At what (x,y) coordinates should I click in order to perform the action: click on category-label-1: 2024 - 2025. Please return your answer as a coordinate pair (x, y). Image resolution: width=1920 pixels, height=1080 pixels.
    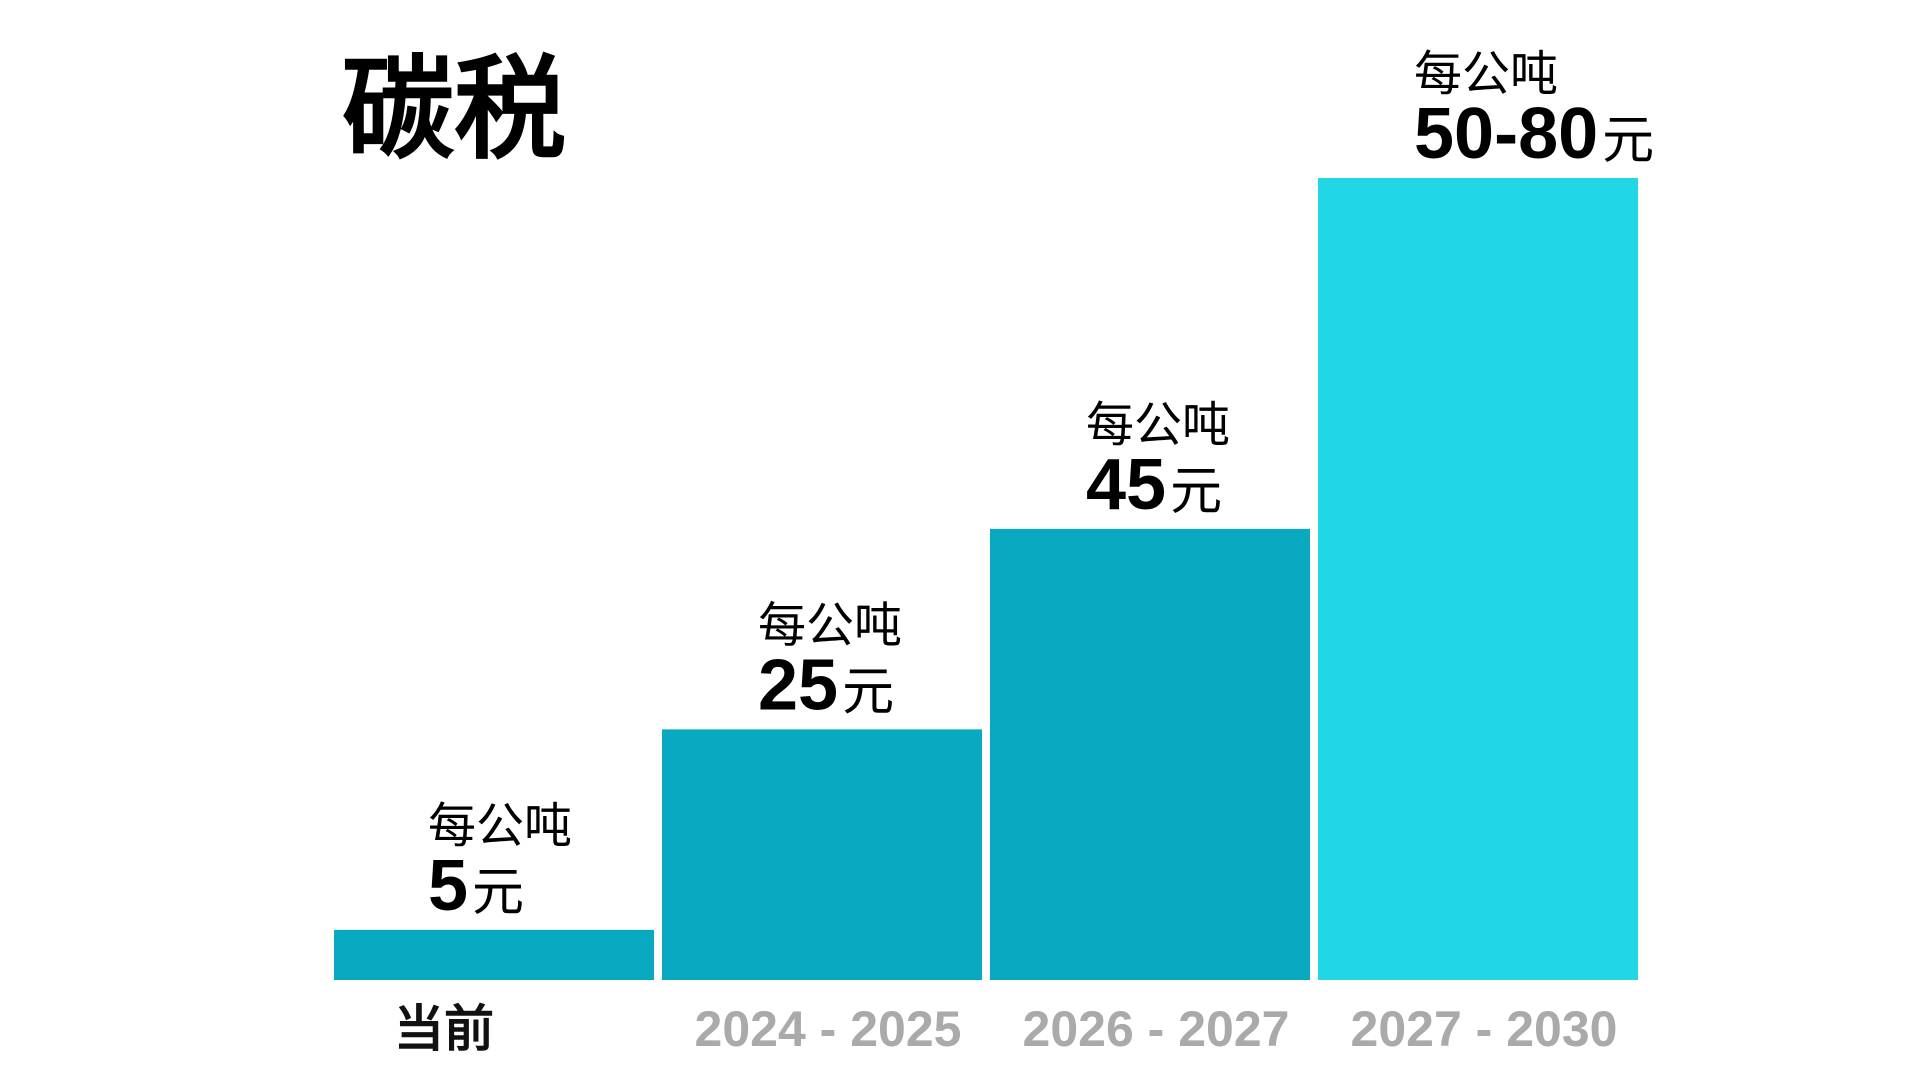
    Looking at the image, I should click on (828, 1029).